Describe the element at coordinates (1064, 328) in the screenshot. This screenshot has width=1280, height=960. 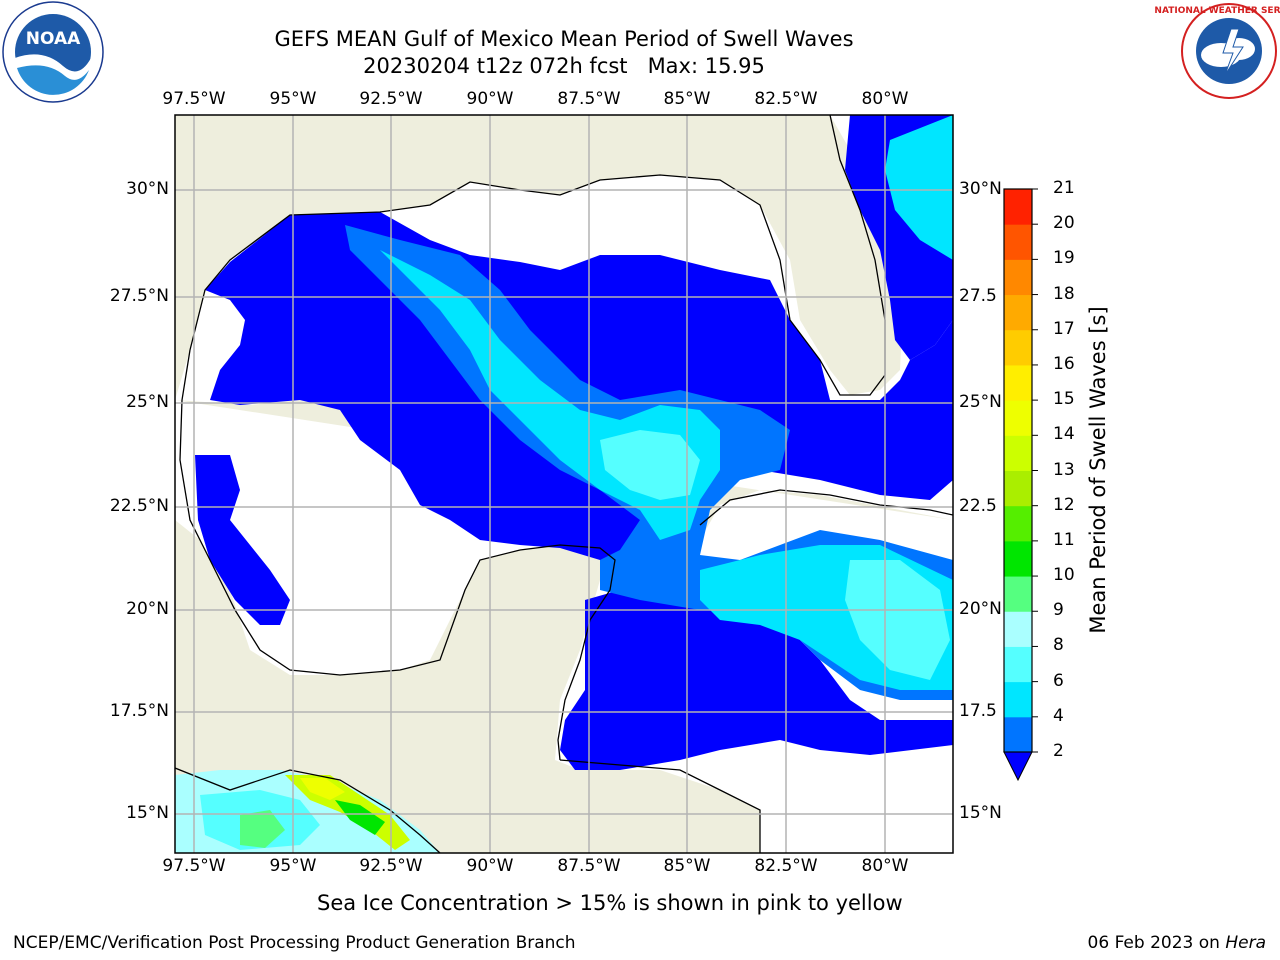
I see `colorbar-tick-label: 17` at that location.